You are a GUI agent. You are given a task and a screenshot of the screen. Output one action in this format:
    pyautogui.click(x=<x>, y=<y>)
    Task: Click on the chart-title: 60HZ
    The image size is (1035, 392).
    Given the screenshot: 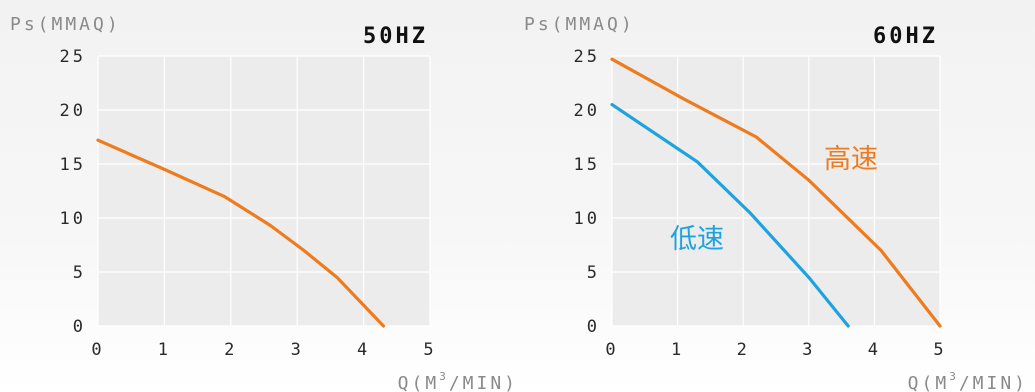 What is the action you would take?
    pyautogui.click(x=905, y=36)
    